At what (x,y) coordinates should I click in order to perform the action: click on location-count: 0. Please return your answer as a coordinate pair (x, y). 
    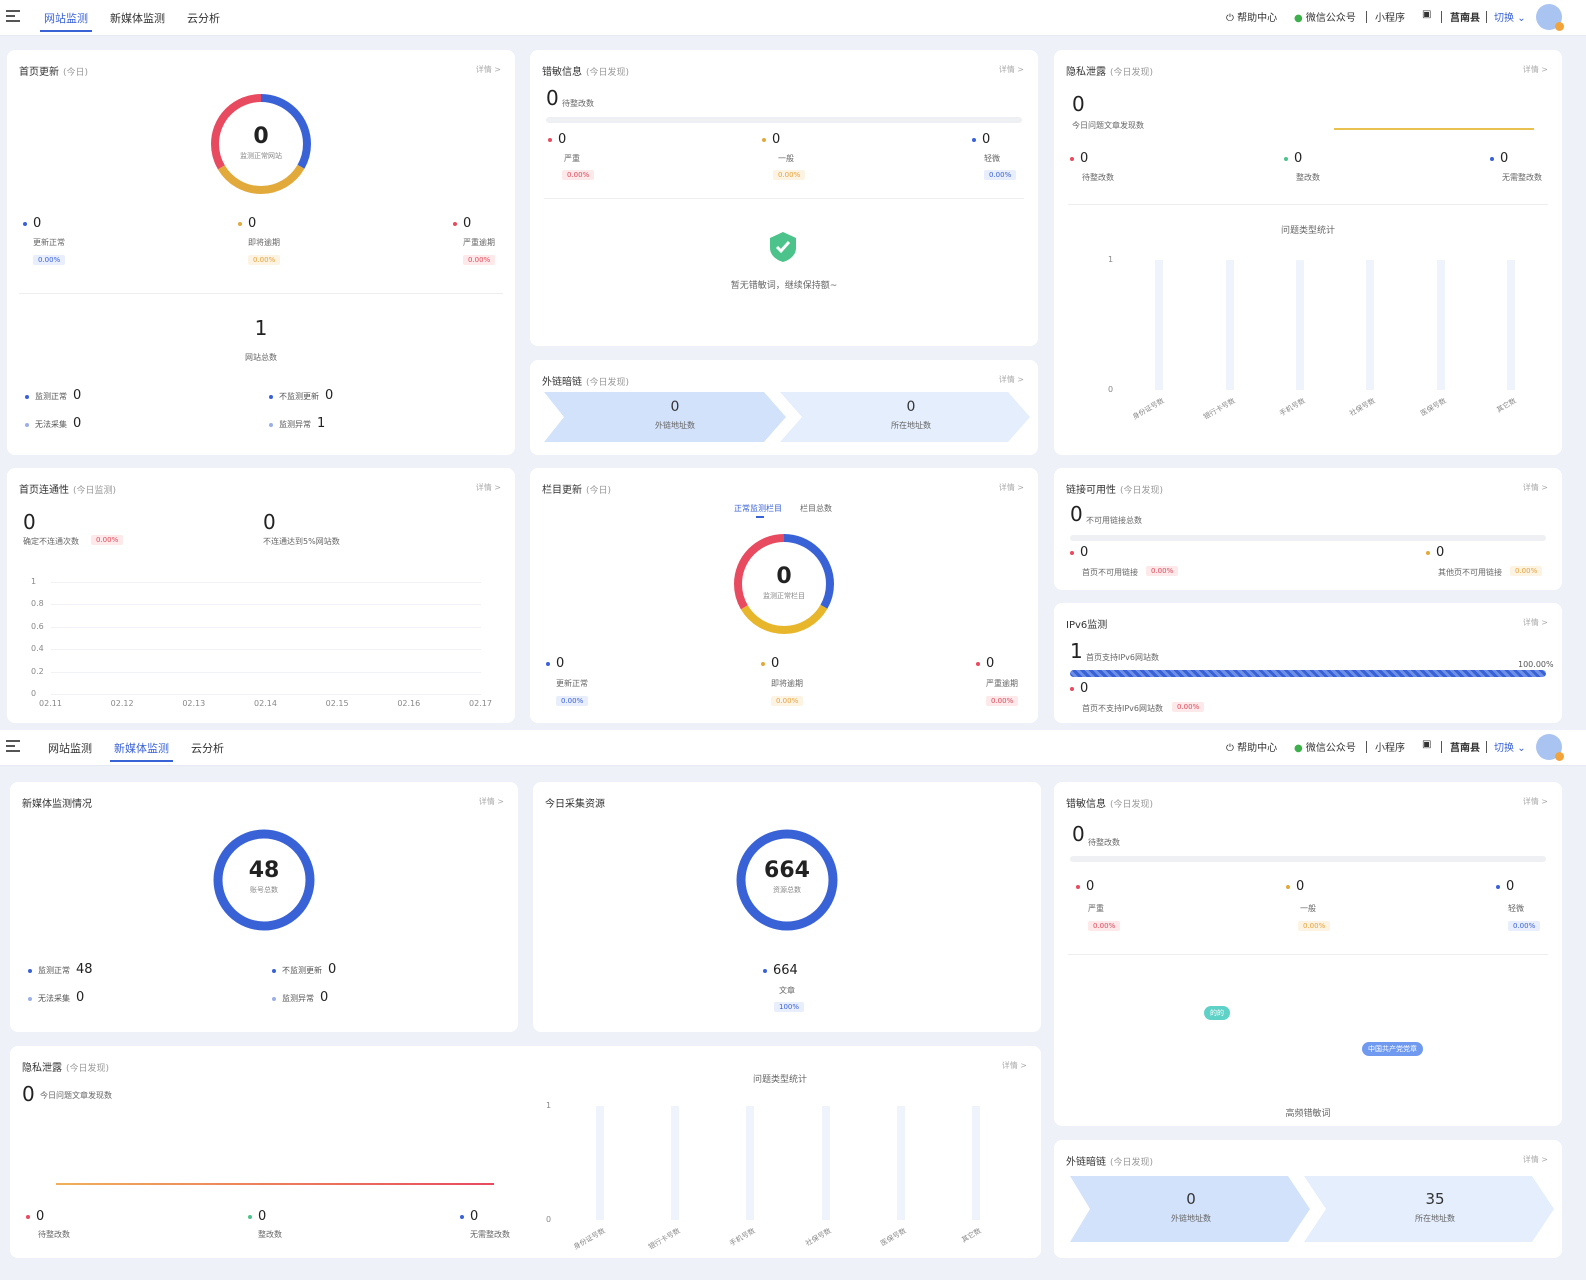
    Looking at the image, I should click on (911, 407).